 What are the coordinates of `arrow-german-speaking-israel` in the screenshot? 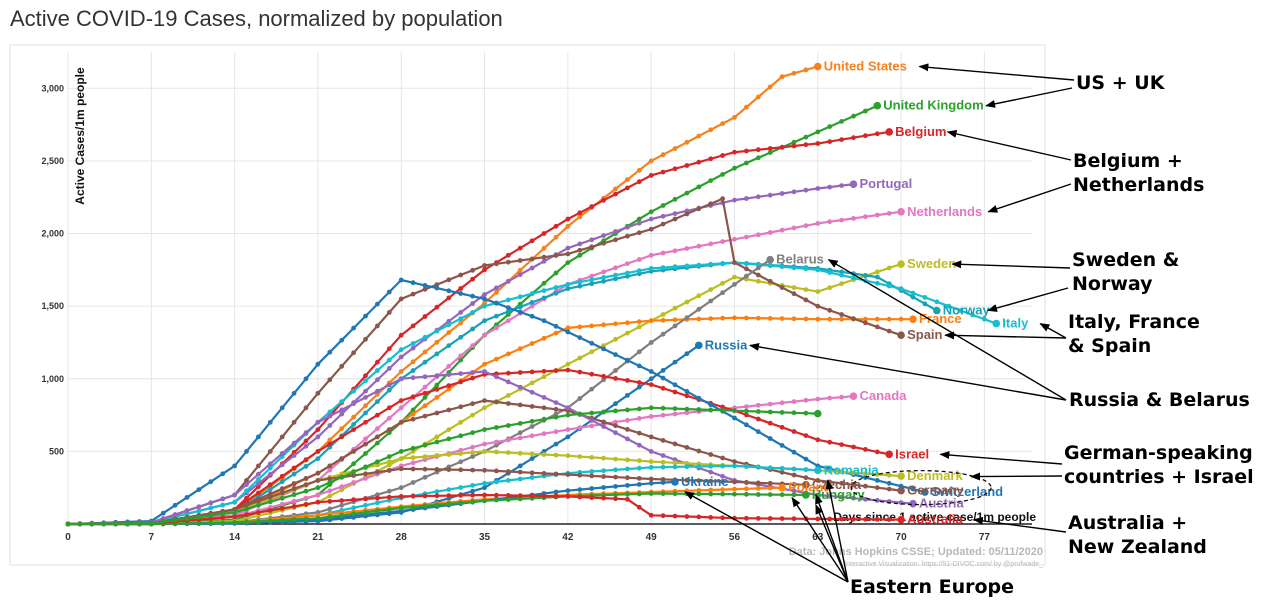 It's located at (1001, 458).